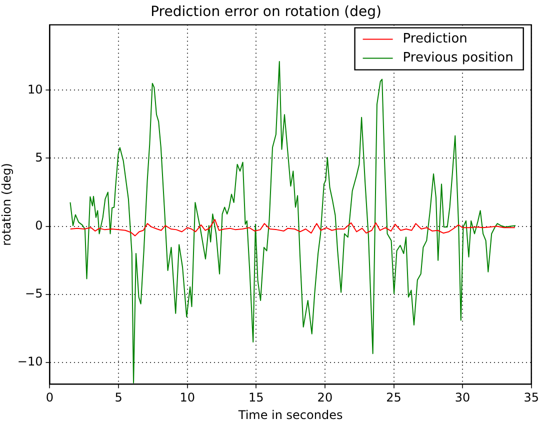  What do you see at coordinates (39, 225) in the screenshot?
I see `y-tick-label: 0` at bounding box center [39, 225].